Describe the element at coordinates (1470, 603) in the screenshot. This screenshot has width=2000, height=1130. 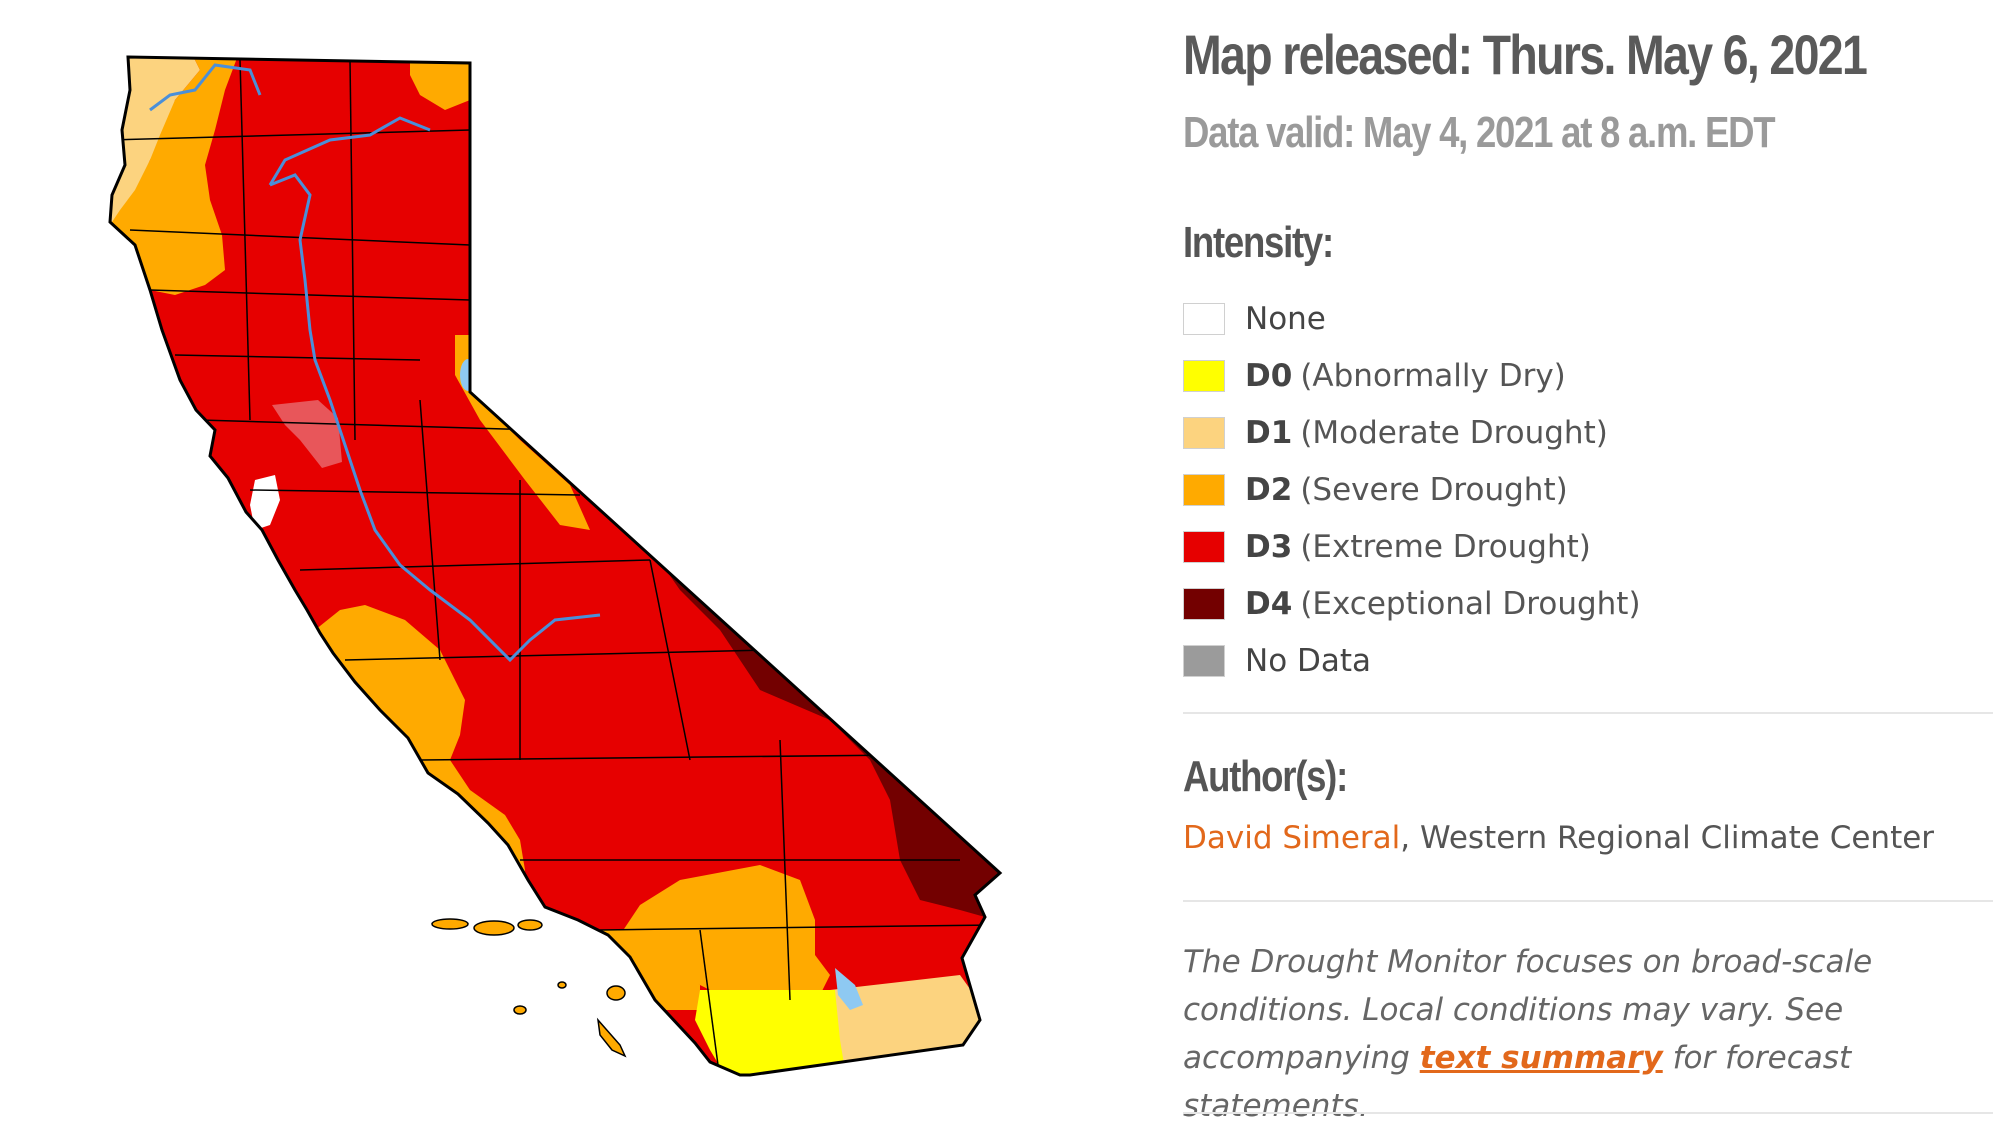
I see `legend-description: (Exceptional Drought)` at that location.